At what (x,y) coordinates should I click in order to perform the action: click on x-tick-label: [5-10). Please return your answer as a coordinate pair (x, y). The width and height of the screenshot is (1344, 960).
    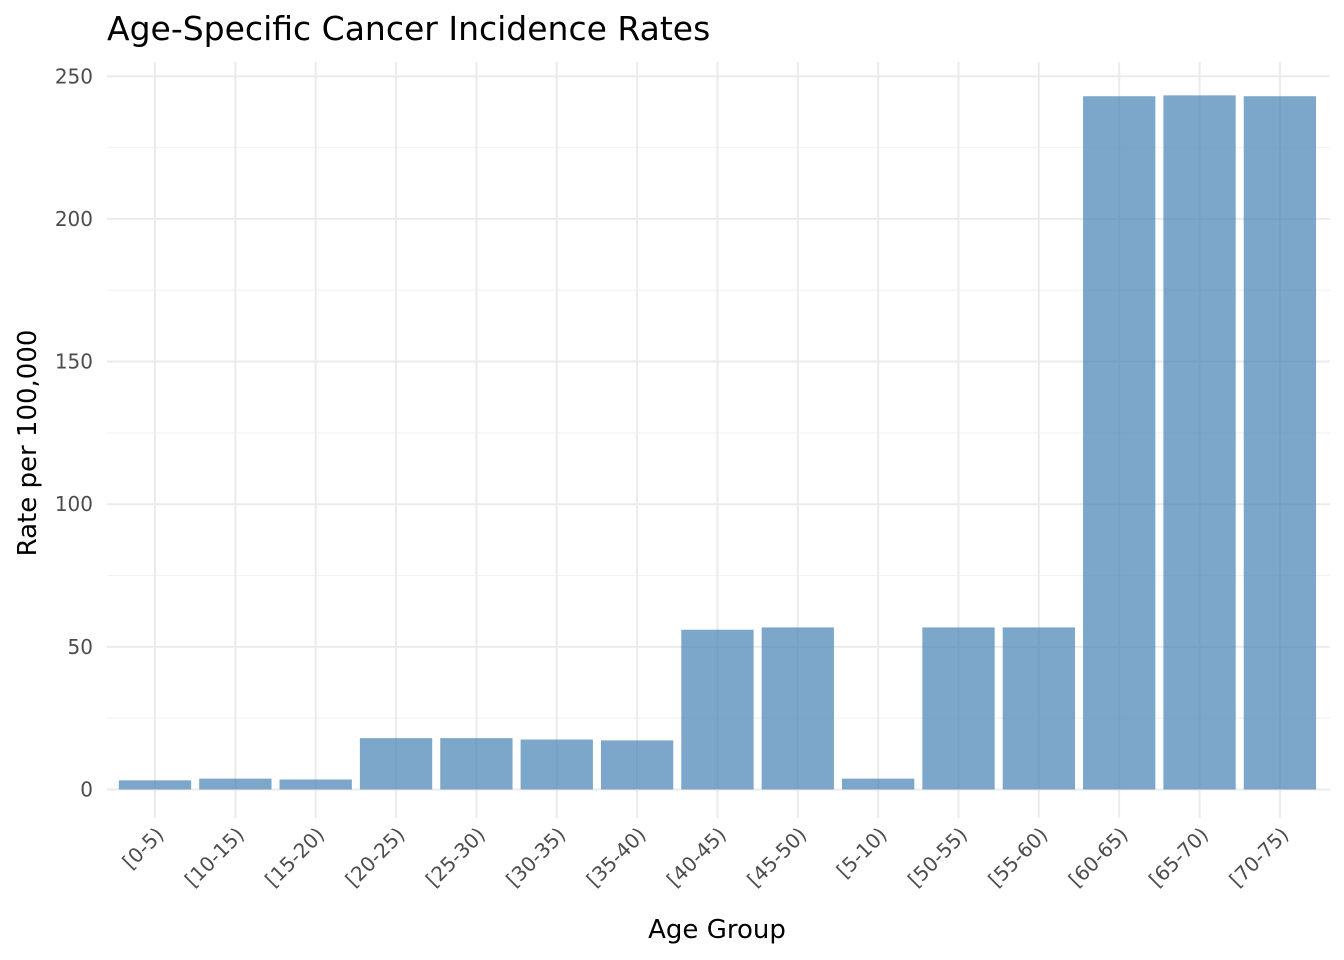
    Looking at the image, I should click on (862, 853).